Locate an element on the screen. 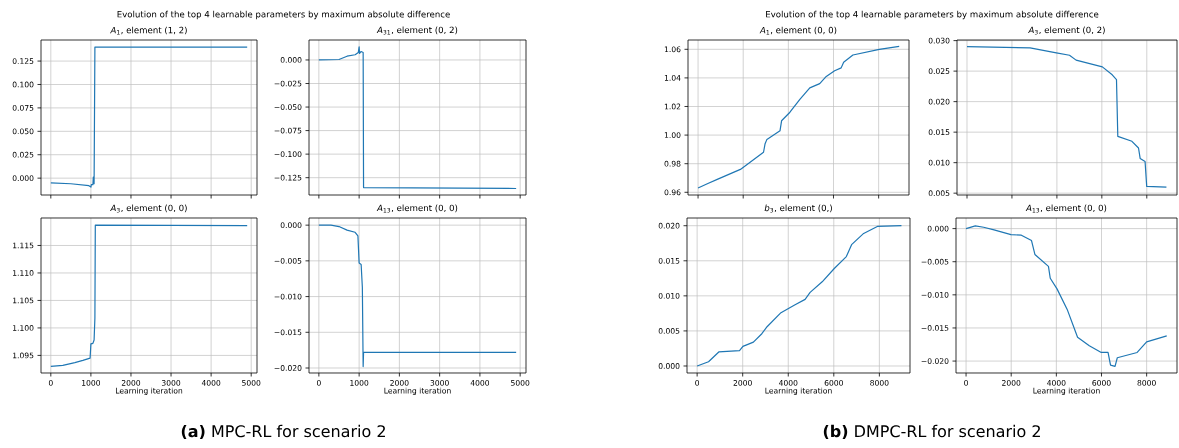  text: (b) DMPC-RL for scenario 2 is located at coordinates (931, 432).